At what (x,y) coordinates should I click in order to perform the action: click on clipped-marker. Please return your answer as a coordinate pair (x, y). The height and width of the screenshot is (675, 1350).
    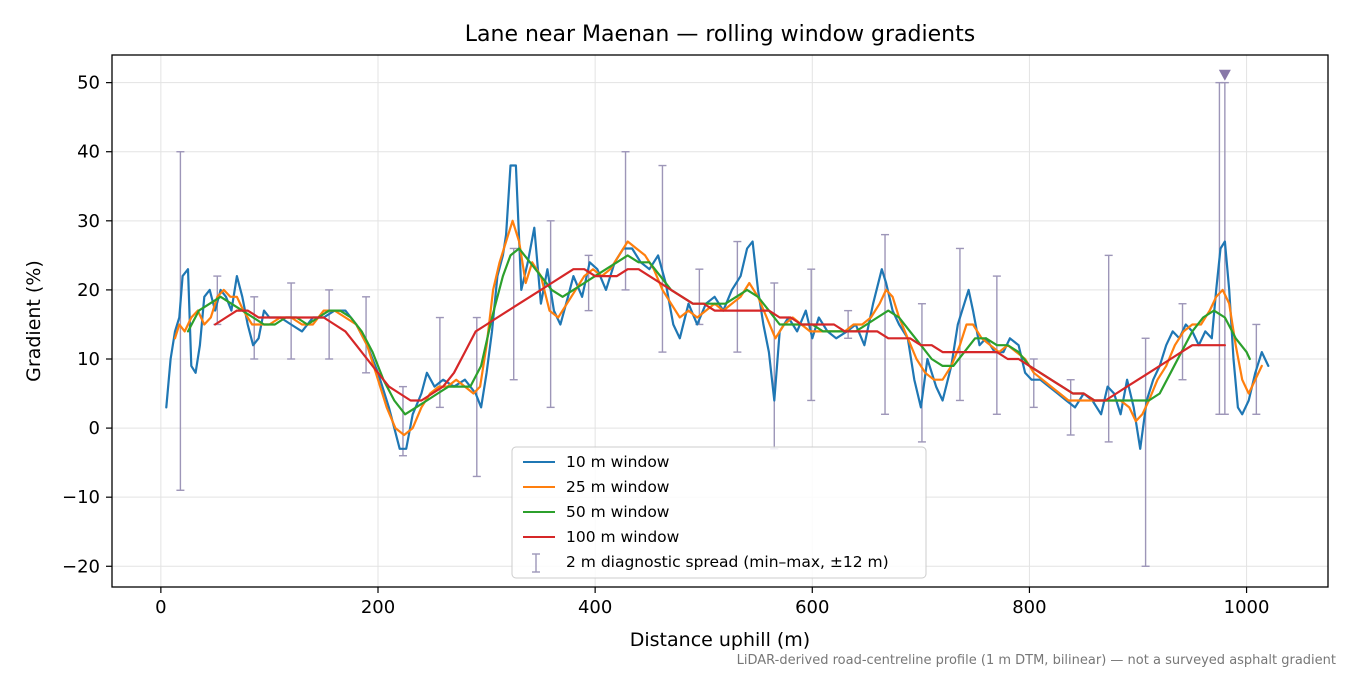
    Looking at the image, I should click on (1224, 75).